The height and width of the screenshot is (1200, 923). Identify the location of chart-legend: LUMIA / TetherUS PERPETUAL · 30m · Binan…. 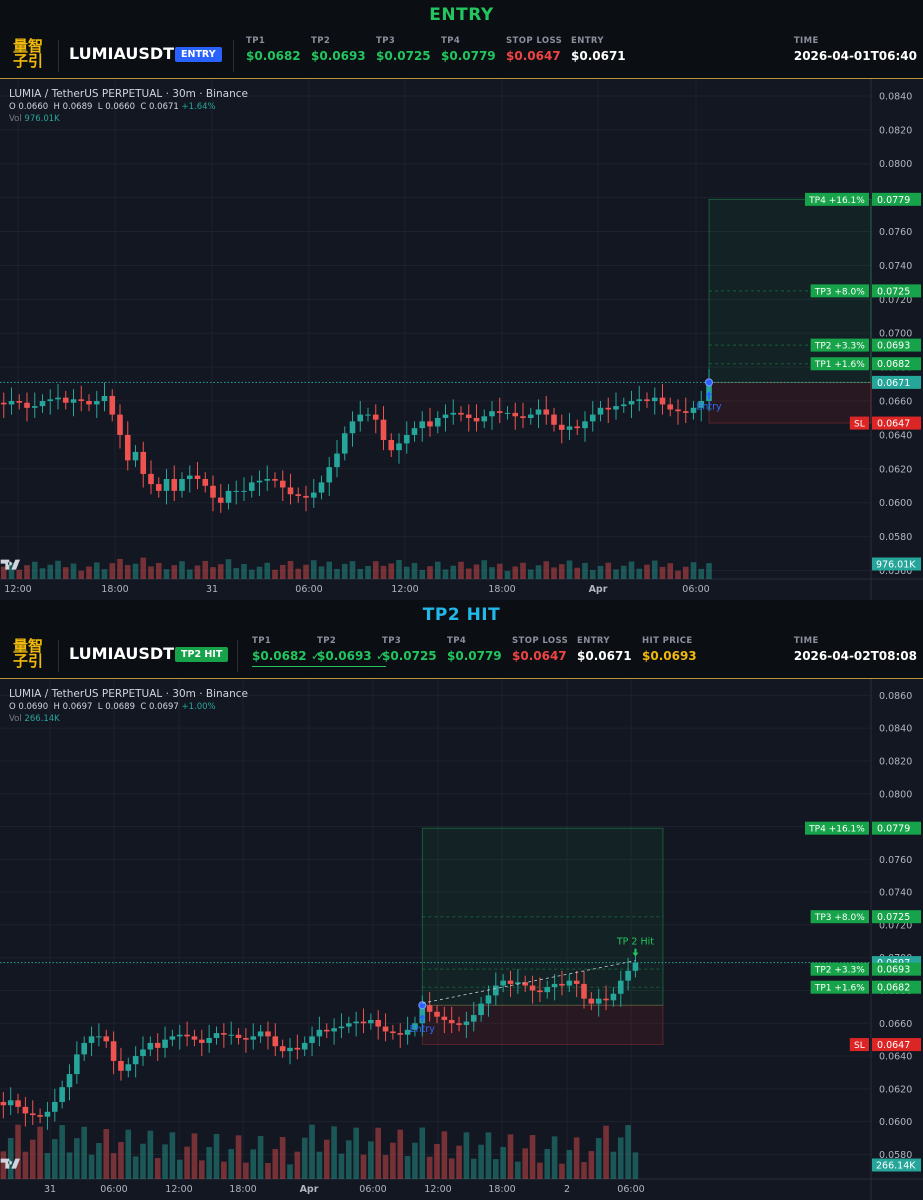
(128, 94).